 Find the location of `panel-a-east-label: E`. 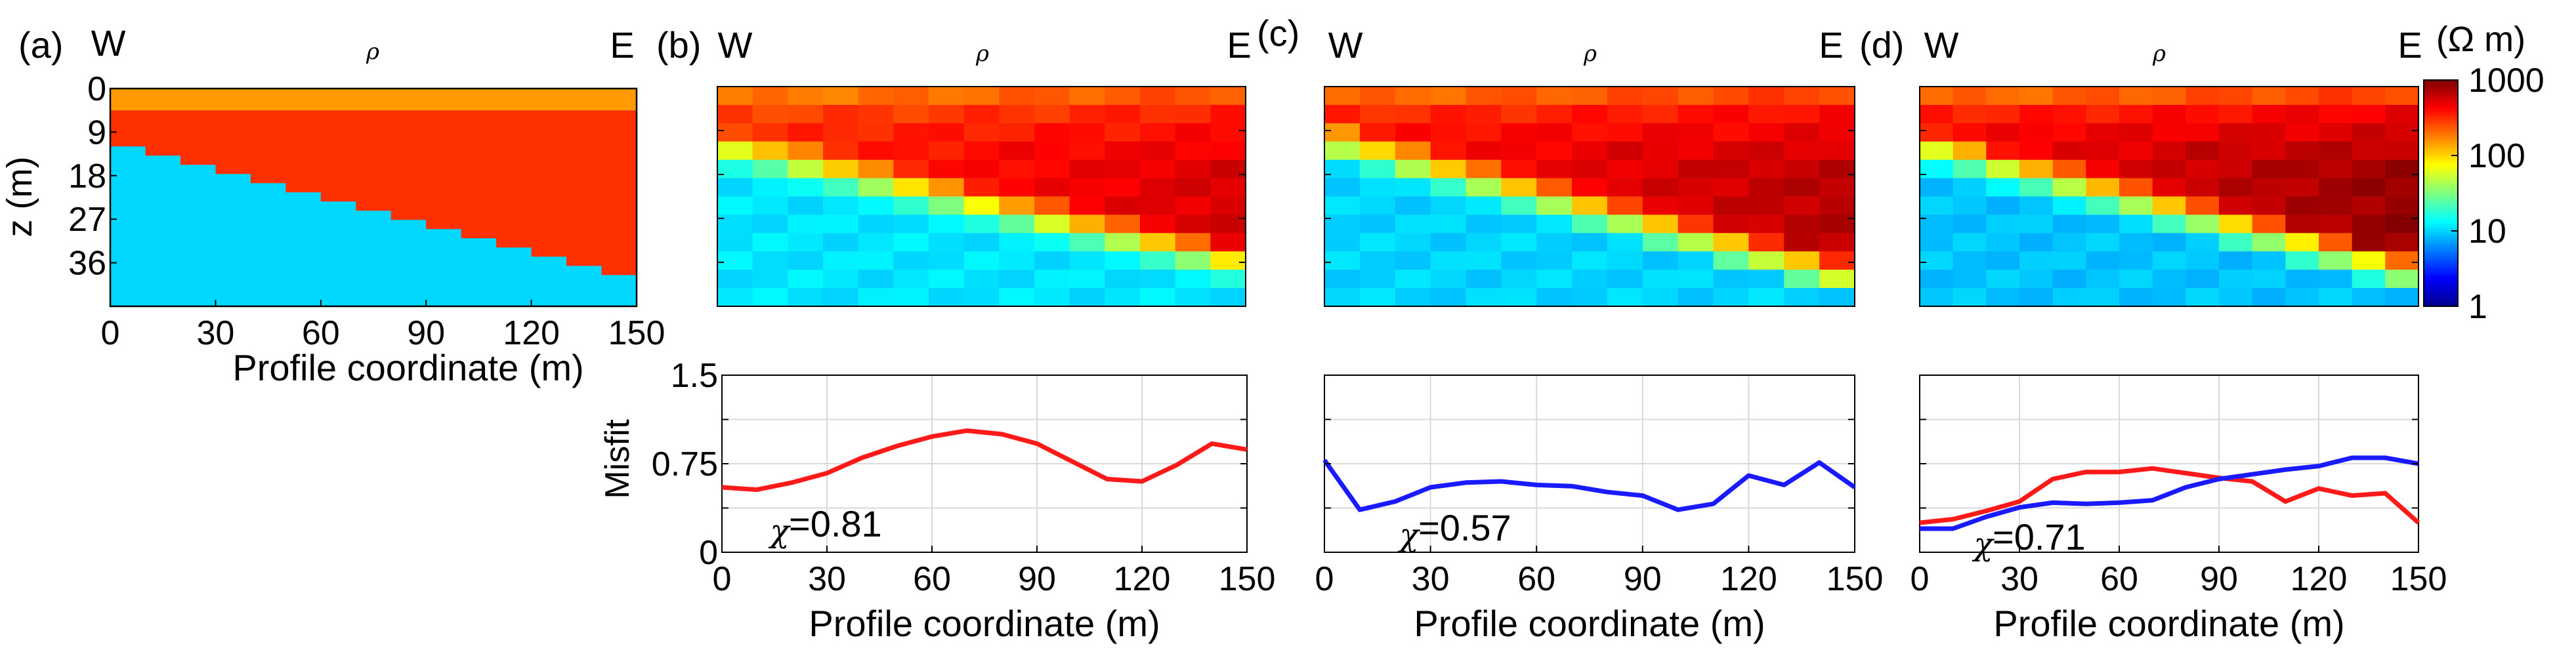

panel-a-east-label: E is located at coordinates (622, 45).